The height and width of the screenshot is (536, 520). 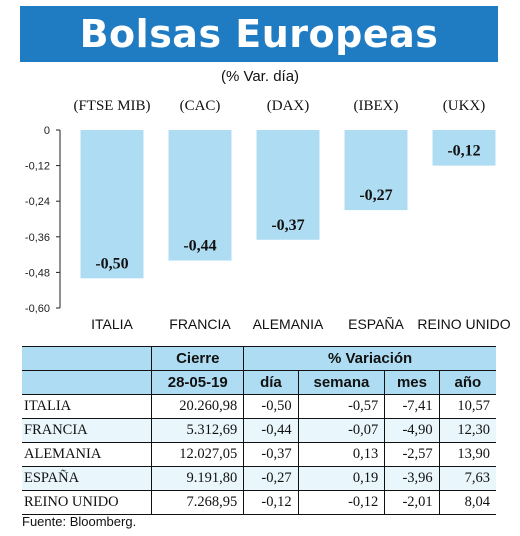 What do you see at coordinates (369, 358) in the screenshot?
I see `header-variacion: % Variación` at bounding box center [369, 358].